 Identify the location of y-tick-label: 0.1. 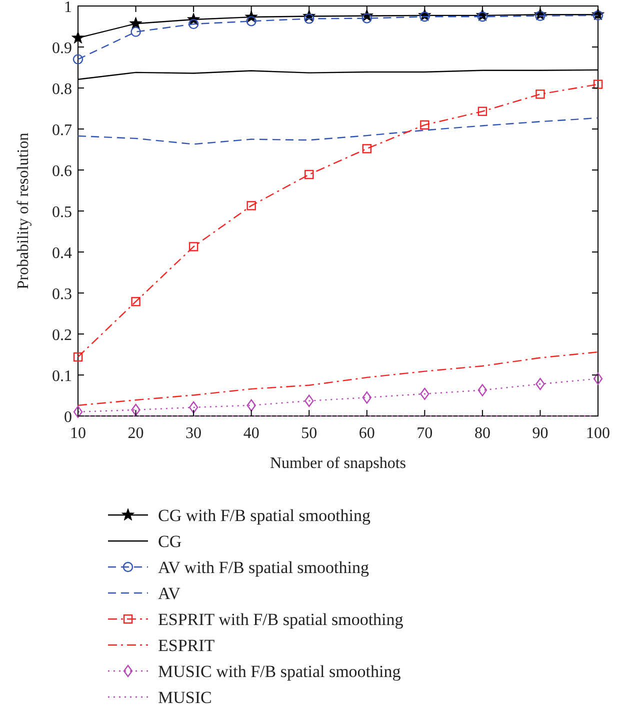
(62, 376).